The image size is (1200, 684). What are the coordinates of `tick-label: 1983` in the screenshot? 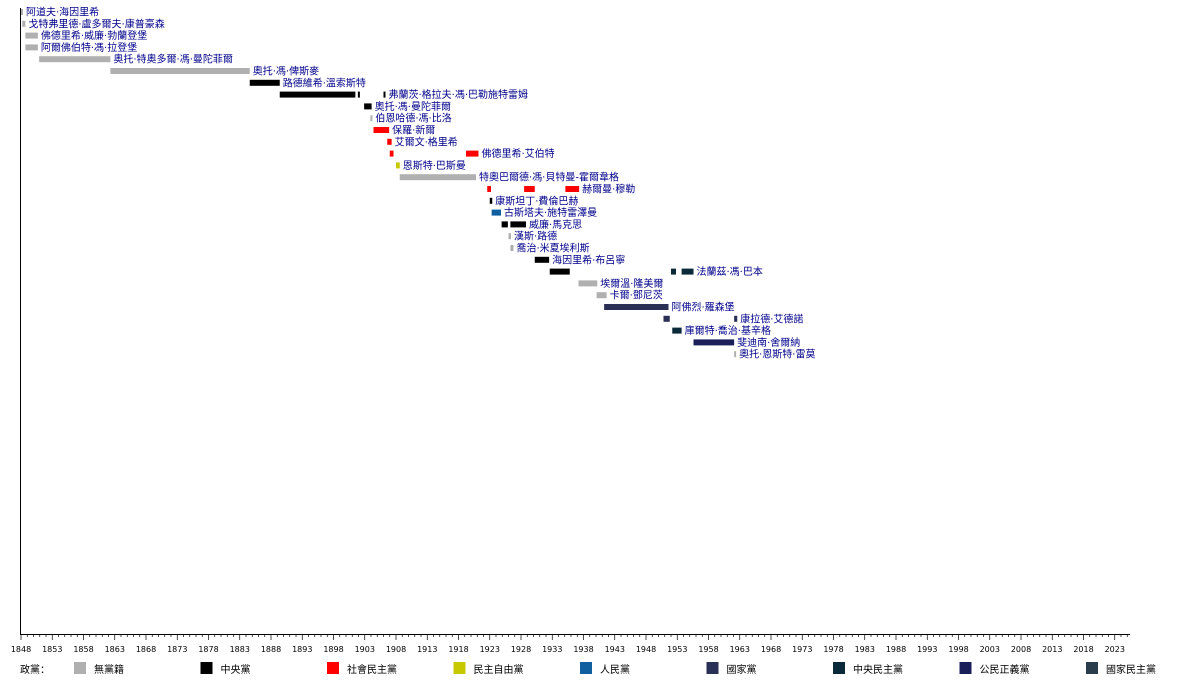 It's located at (865, 649).